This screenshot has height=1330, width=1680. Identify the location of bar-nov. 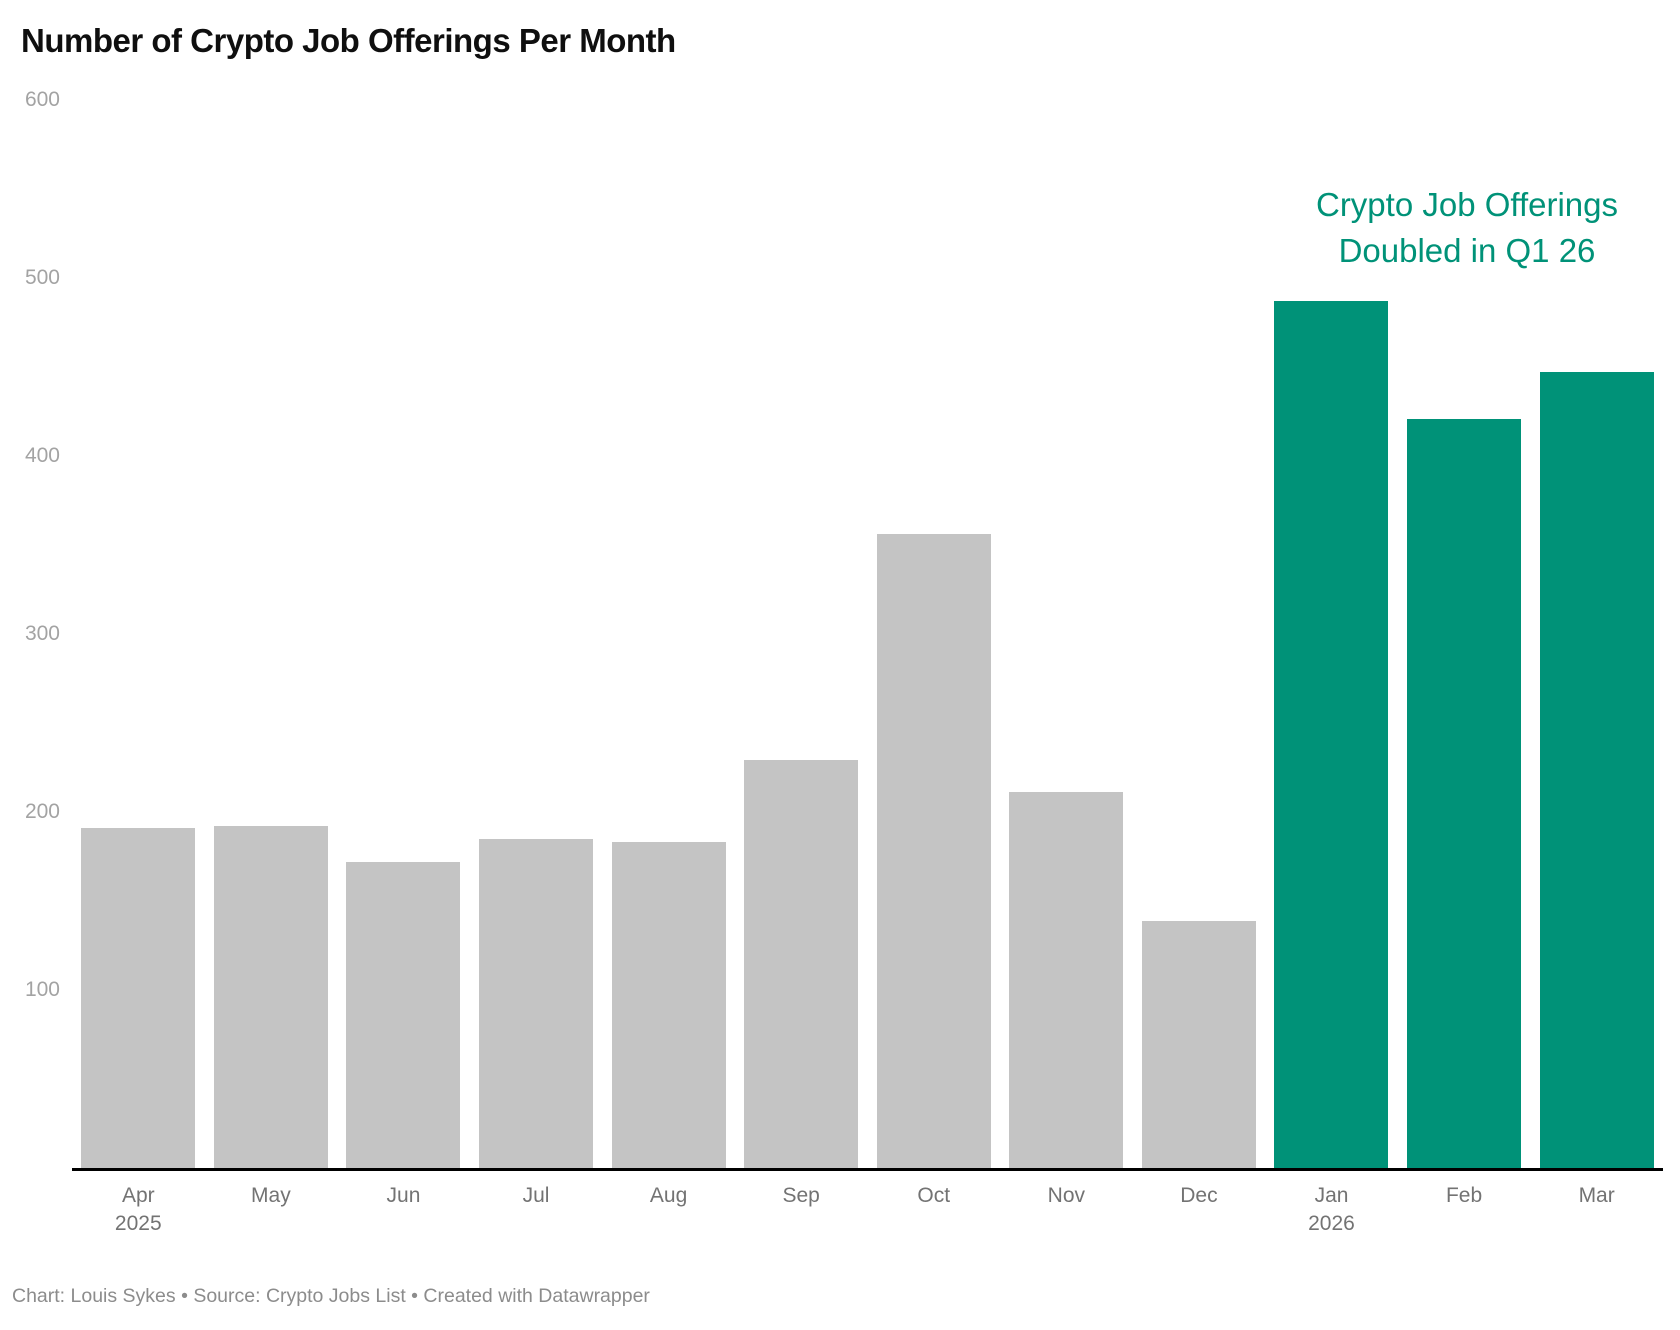
(1066, 980).